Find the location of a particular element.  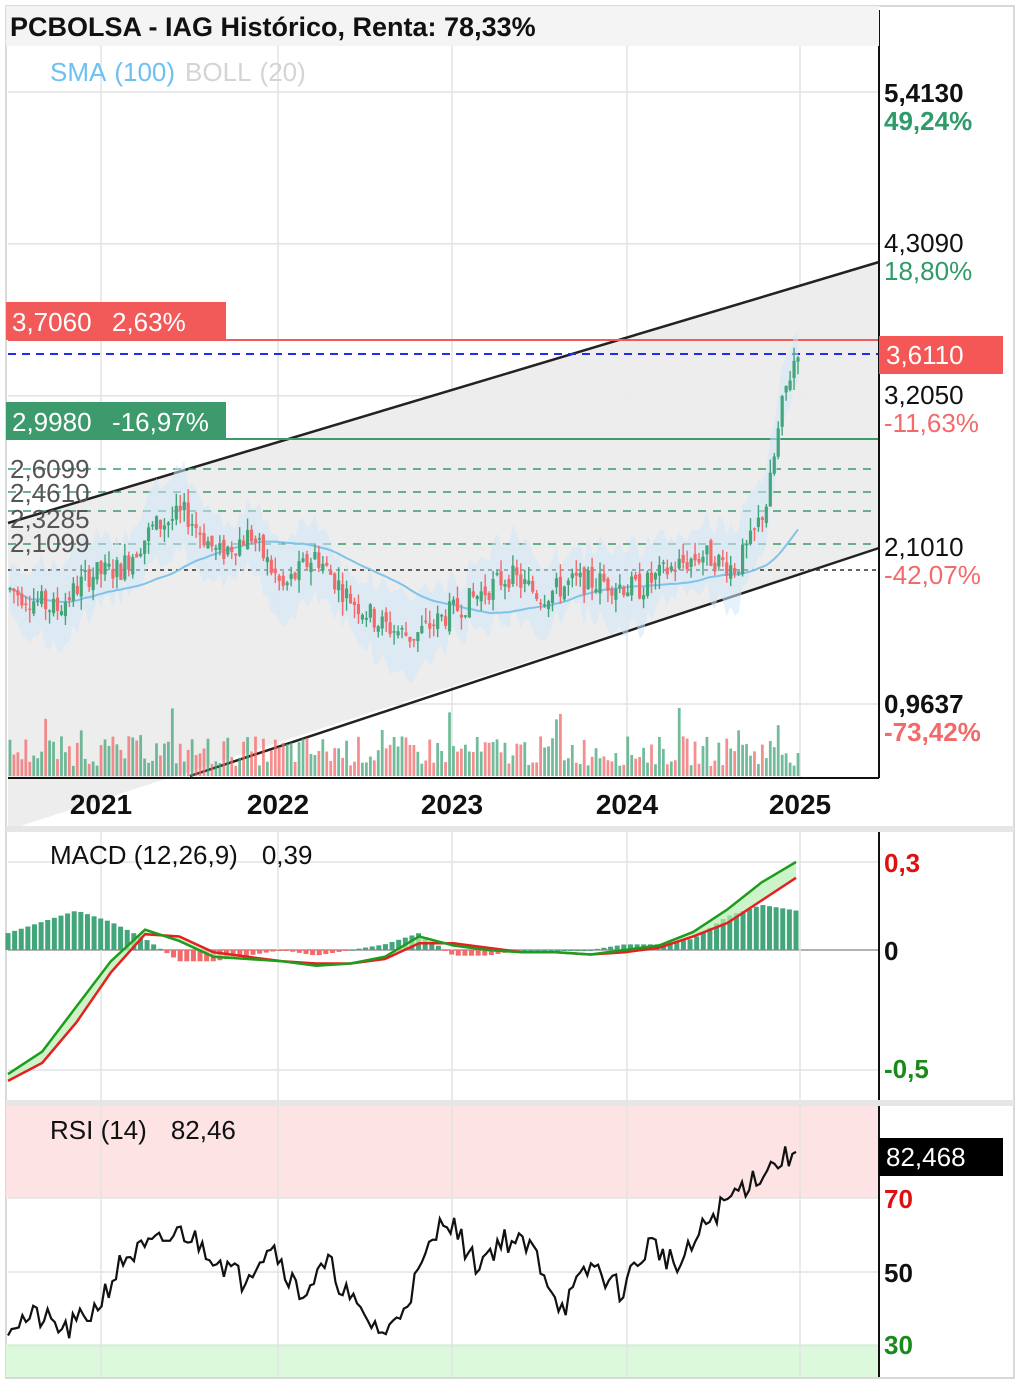

level-label-1: 2,4610 is located at coordinates (50, 493).